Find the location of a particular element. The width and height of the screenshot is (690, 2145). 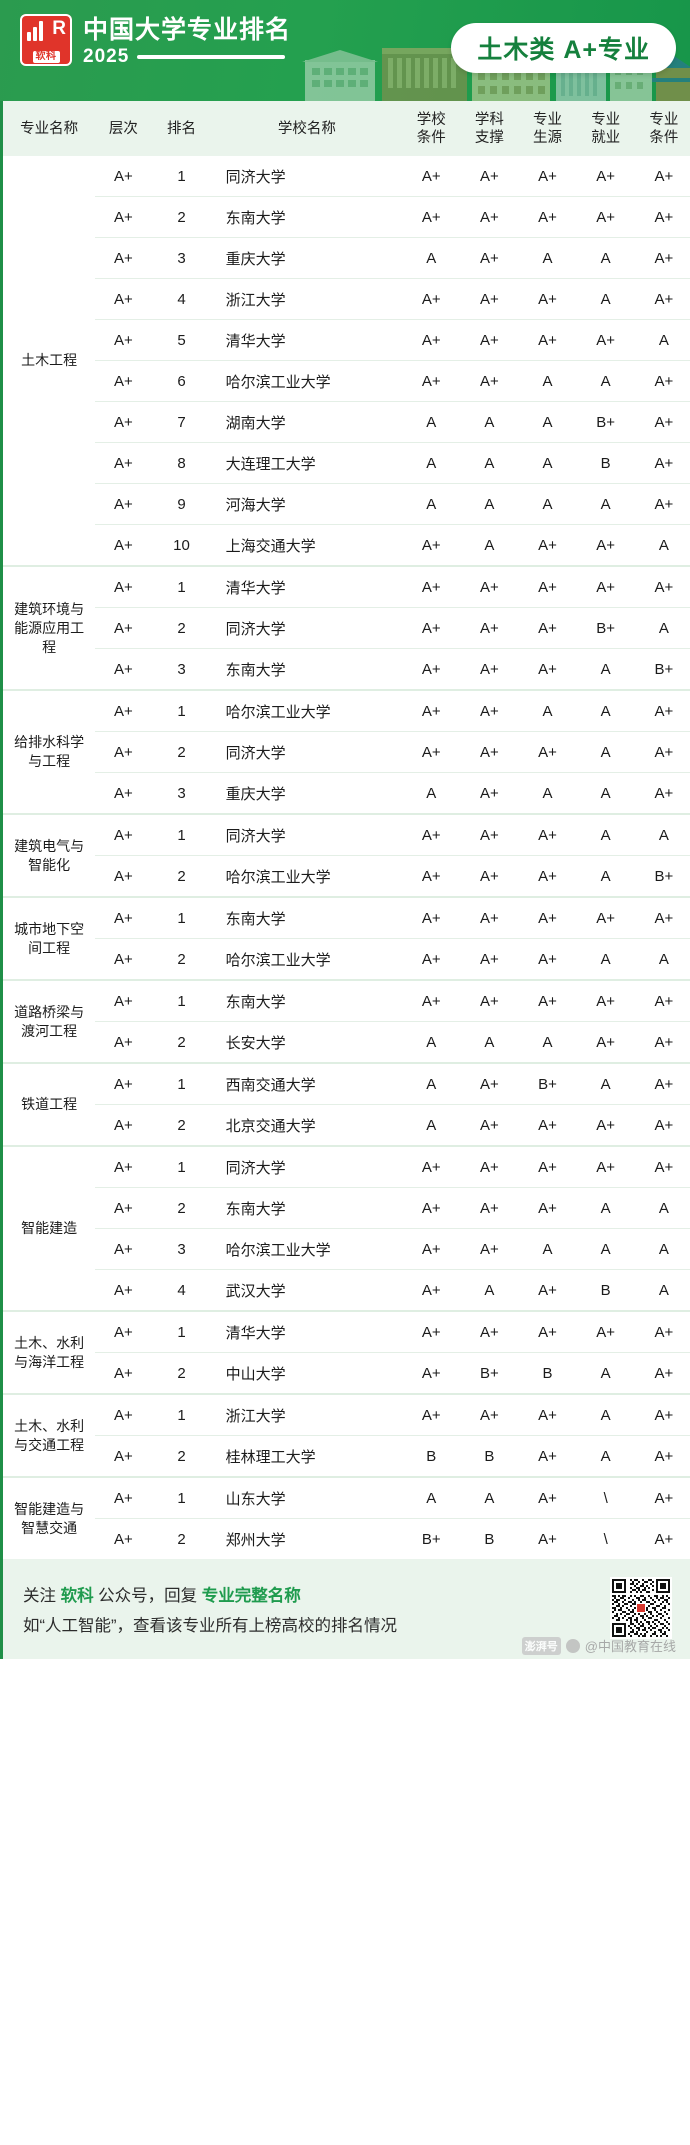

col-header-major: 专业名称 is located at coordinates (49, 128).